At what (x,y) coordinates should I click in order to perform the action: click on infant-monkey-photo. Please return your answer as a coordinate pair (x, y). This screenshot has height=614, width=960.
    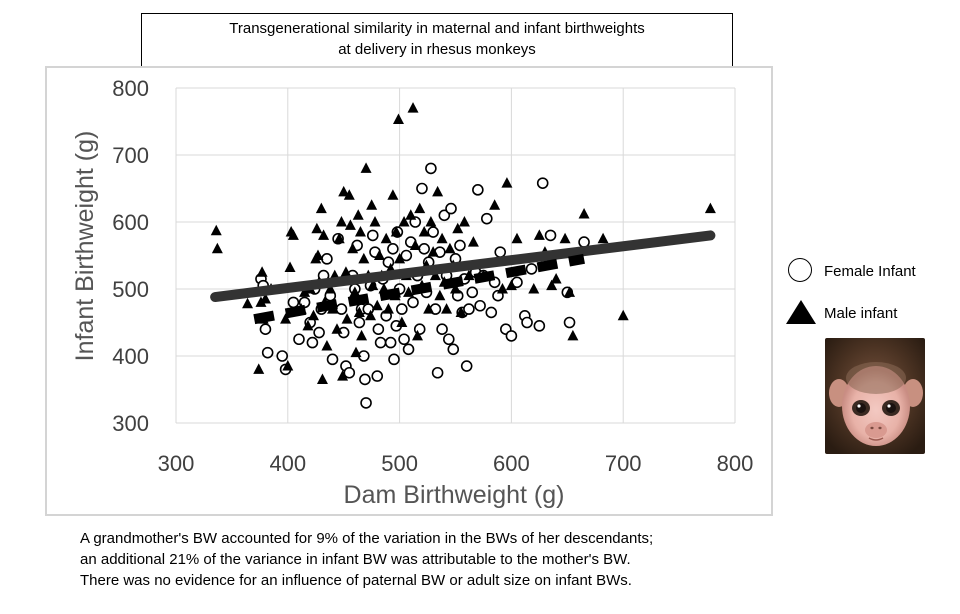
    Looking at the image, I should click on (875, 396).